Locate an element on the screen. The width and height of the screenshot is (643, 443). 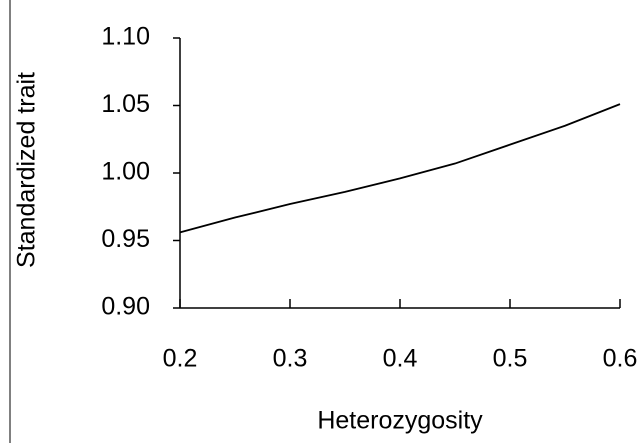
y-tick-label: 1.10 is located at coordinates (125, 37).